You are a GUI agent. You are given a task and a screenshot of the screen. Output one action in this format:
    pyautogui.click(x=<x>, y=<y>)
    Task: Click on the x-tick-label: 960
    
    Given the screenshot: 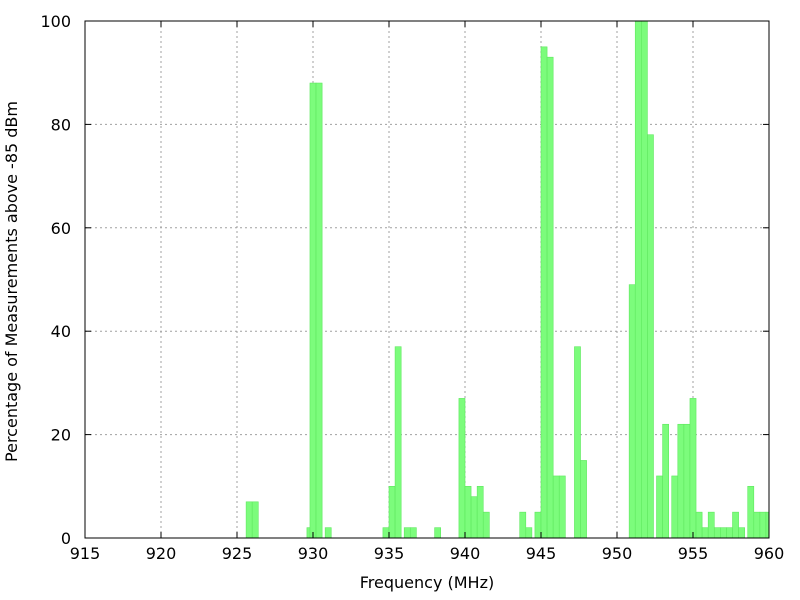 What is the action you would take?
    pyautogui.click(x=769, y=553)
    